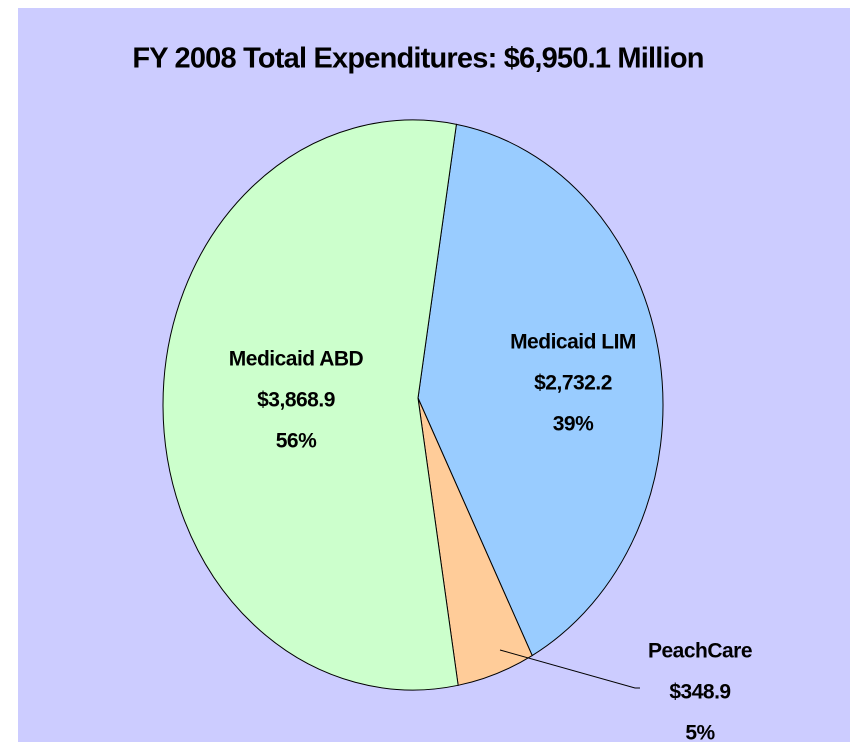 The height and width of the screenshot is (742, 850). I want to click on slice-value-label: $348.9, so click(699, 692).